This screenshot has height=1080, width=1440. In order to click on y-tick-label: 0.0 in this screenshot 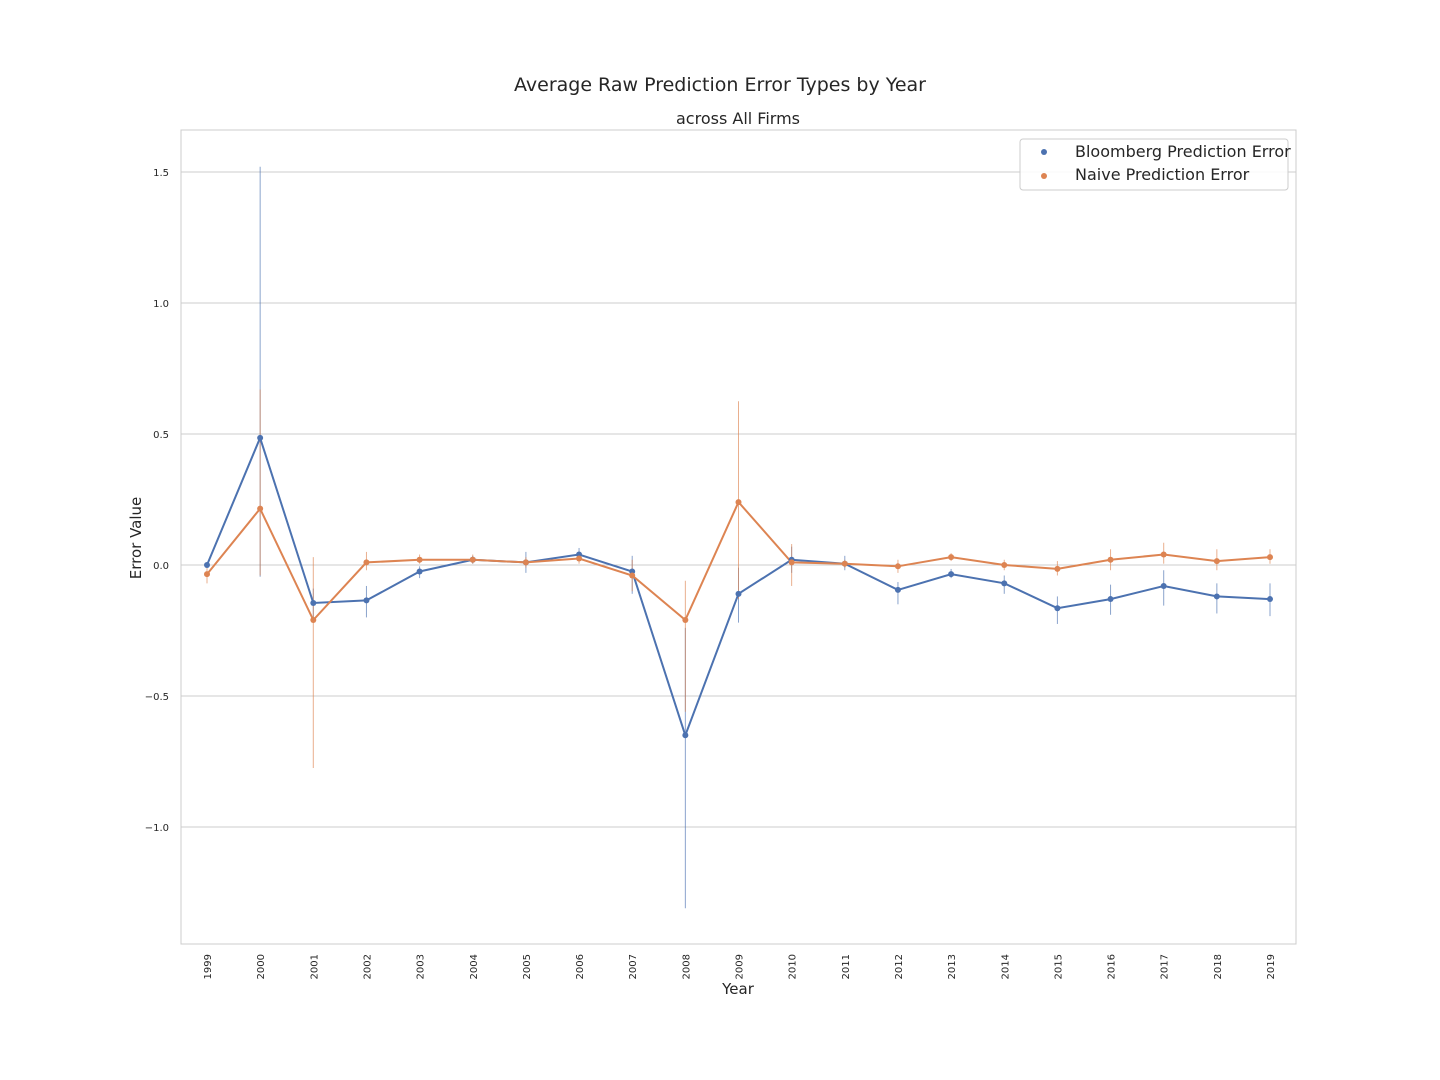, I will do `click(161, 566)`.